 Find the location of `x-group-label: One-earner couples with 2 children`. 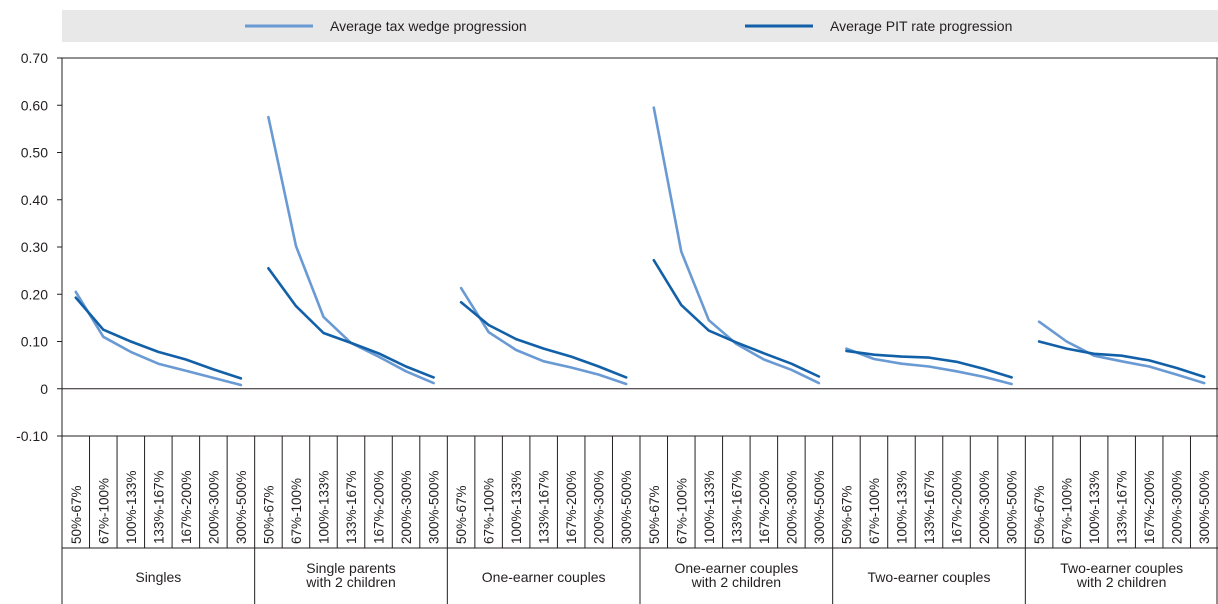

x-group-label: One-earner couples with 2 children is located at coordinates (736, 575).